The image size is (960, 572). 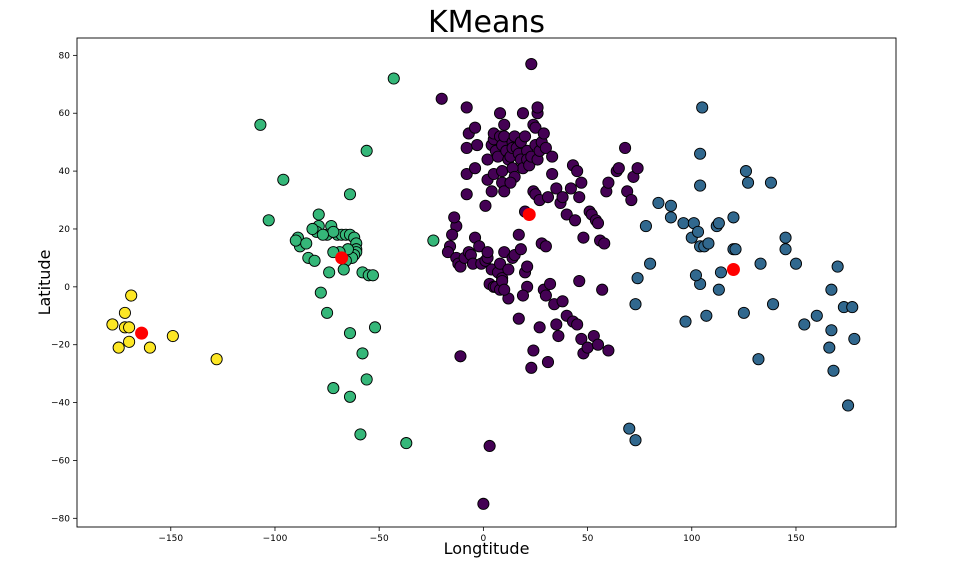 What do you see at coordinates (275, 539) in the screenshot?
I see `x-tick-label: −100` at bounding box center [275, 539].